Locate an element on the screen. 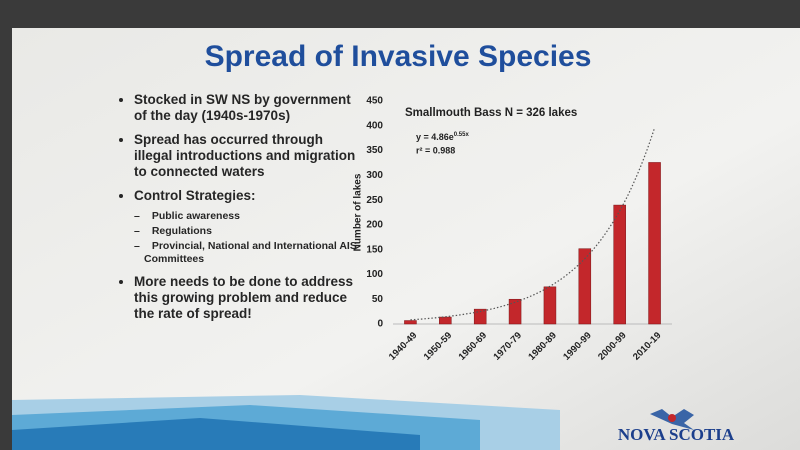 This screenshot has width=800, height=450. wave-decoration is located at coordinates (216, 434).